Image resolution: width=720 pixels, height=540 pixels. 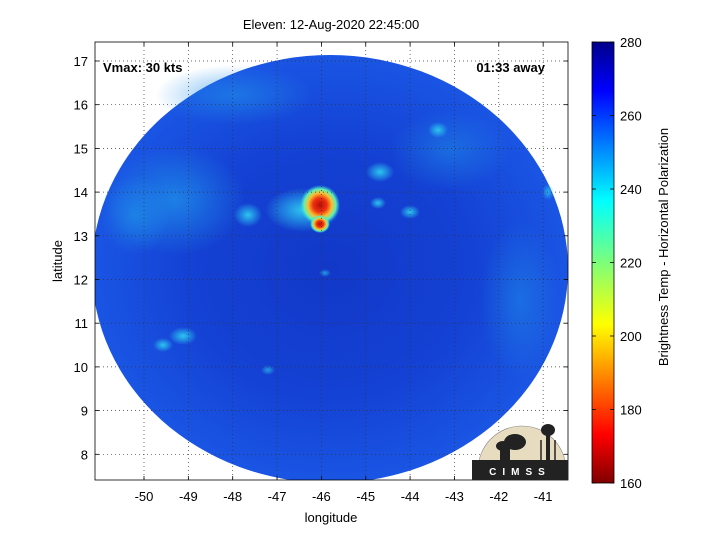 I want to click on cimss-logo-icon: CIMSS, so click(x=520, y=452).